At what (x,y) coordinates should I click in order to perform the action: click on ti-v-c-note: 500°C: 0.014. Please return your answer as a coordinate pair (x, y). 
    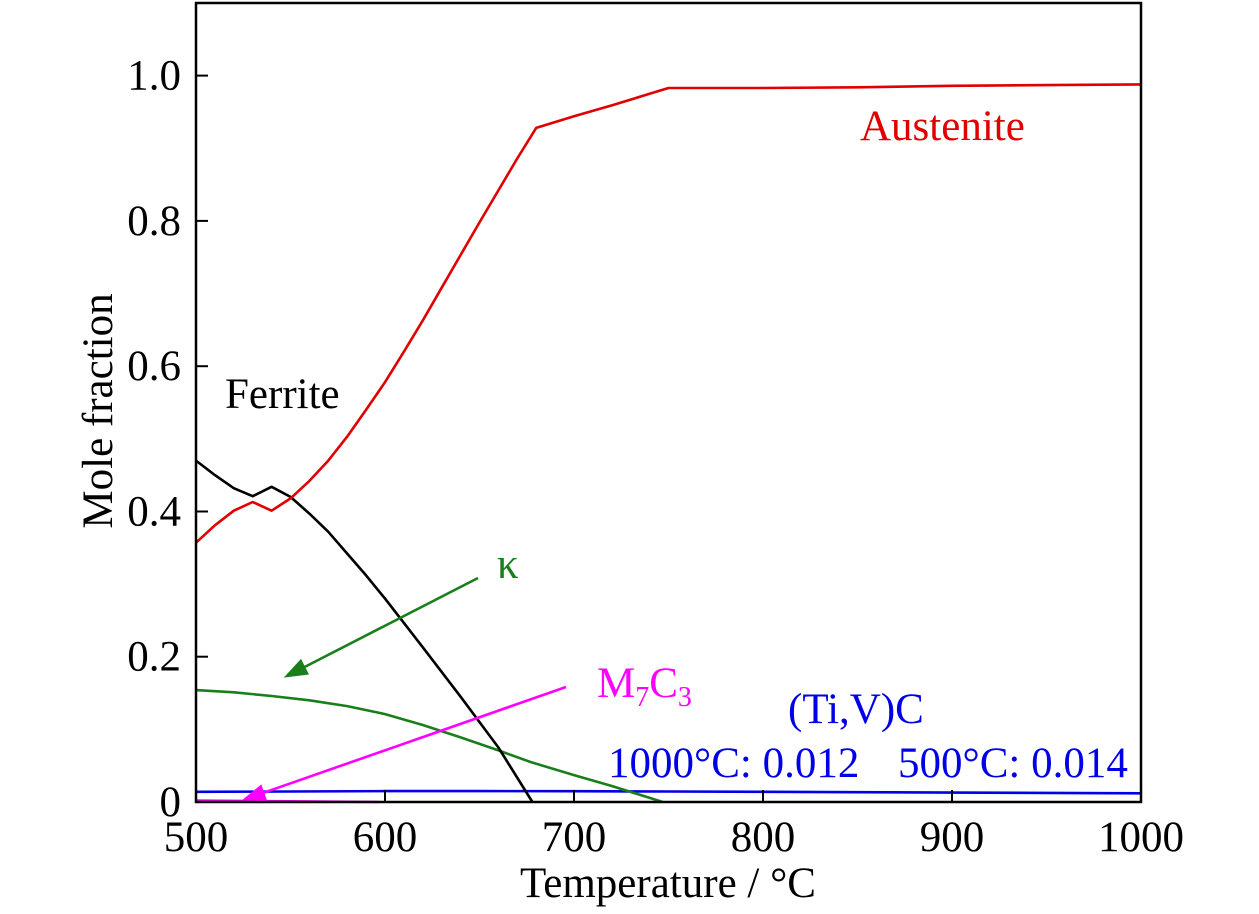
    Looking at the image, I should click on (1013, 763).